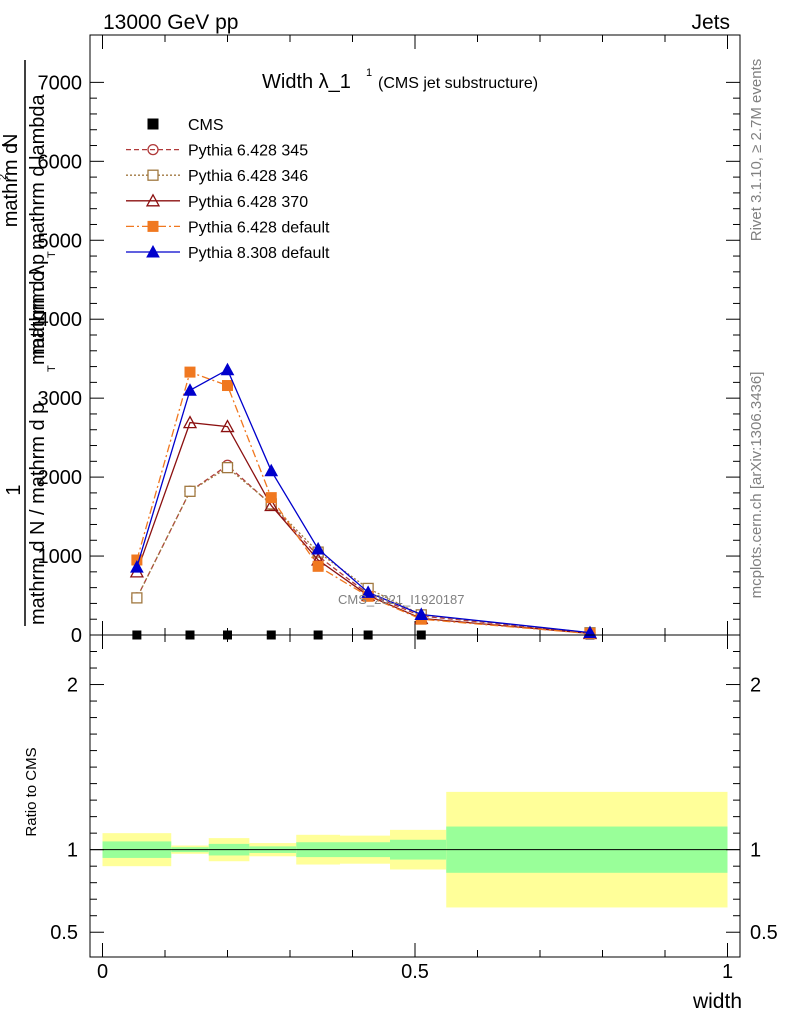 The image size is (786, 1024). I want to click on ylabel-den-tail: mathrm d λ, so click(38, 315).